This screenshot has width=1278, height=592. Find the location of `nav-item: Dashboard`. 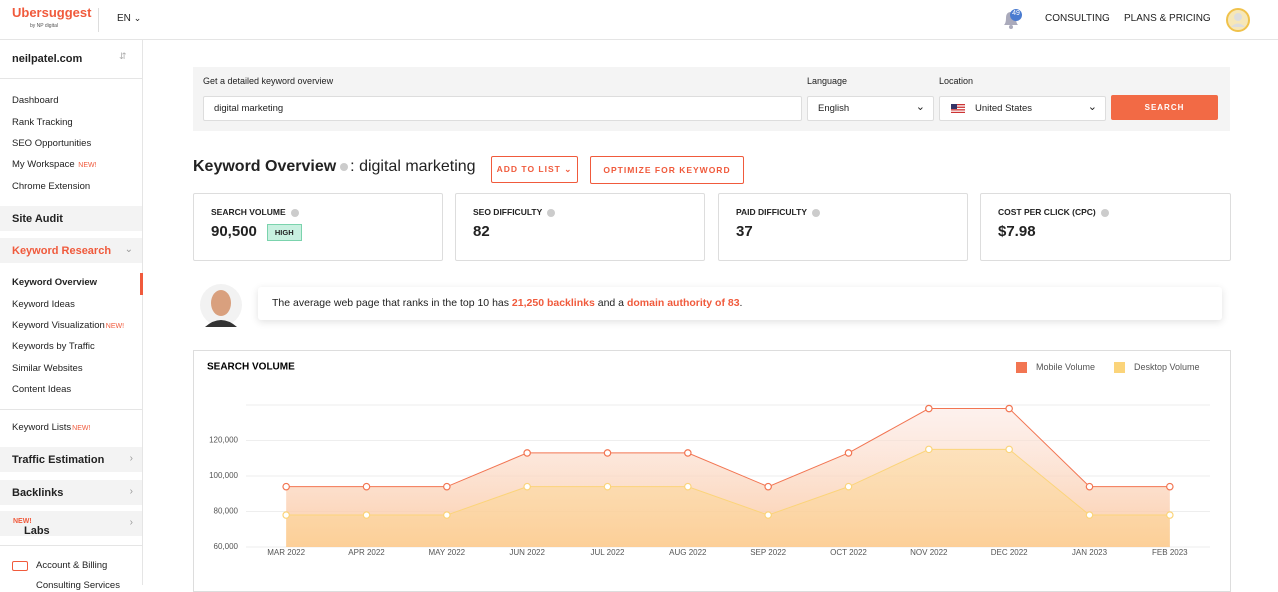

nav-item: Dashboard is located at coordinates (35, 100).